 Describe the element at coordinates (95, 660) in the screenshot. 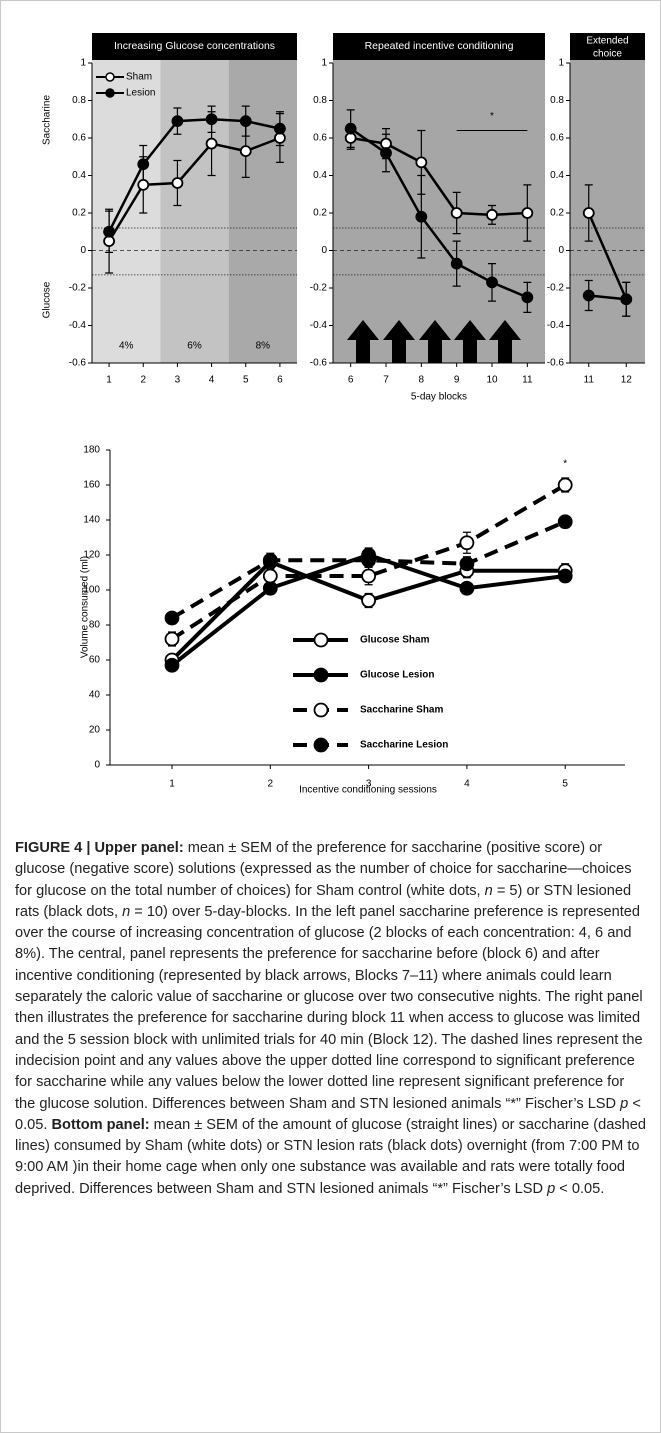

I see `y-tick-label: 60` at that location.